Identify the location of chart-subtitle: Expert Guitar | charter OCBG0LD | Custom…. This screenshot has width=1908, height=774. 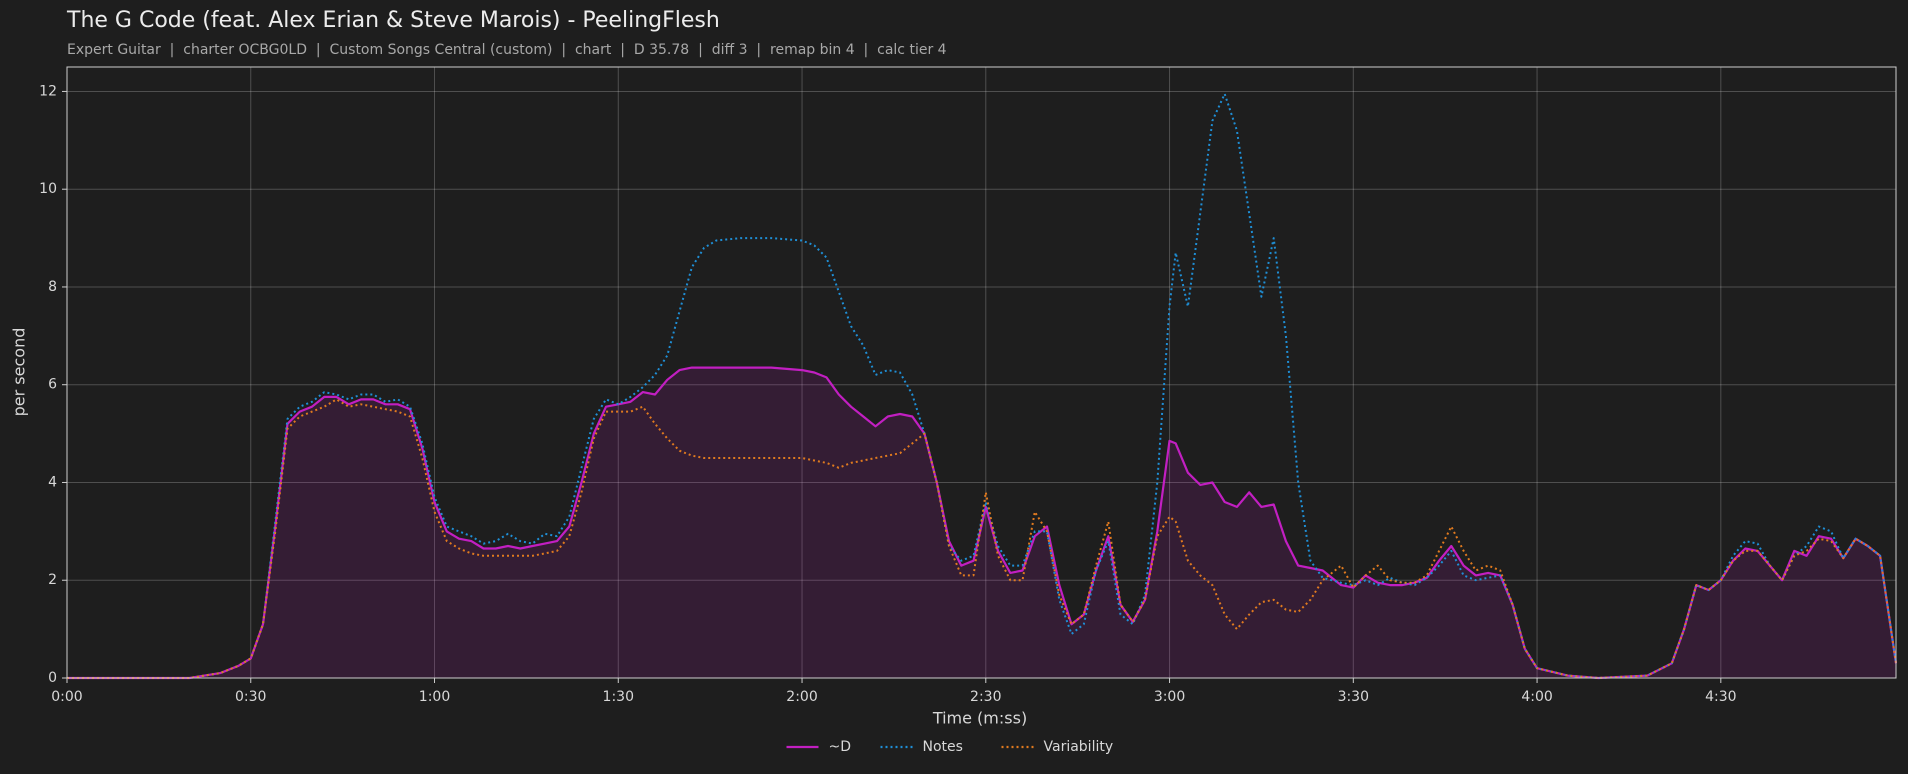
(507, 50).